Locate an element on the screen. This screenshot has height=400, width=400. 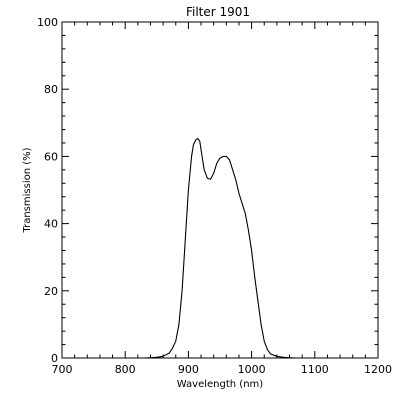
x-tick-label: 800 is located at coordinates (125, 369).